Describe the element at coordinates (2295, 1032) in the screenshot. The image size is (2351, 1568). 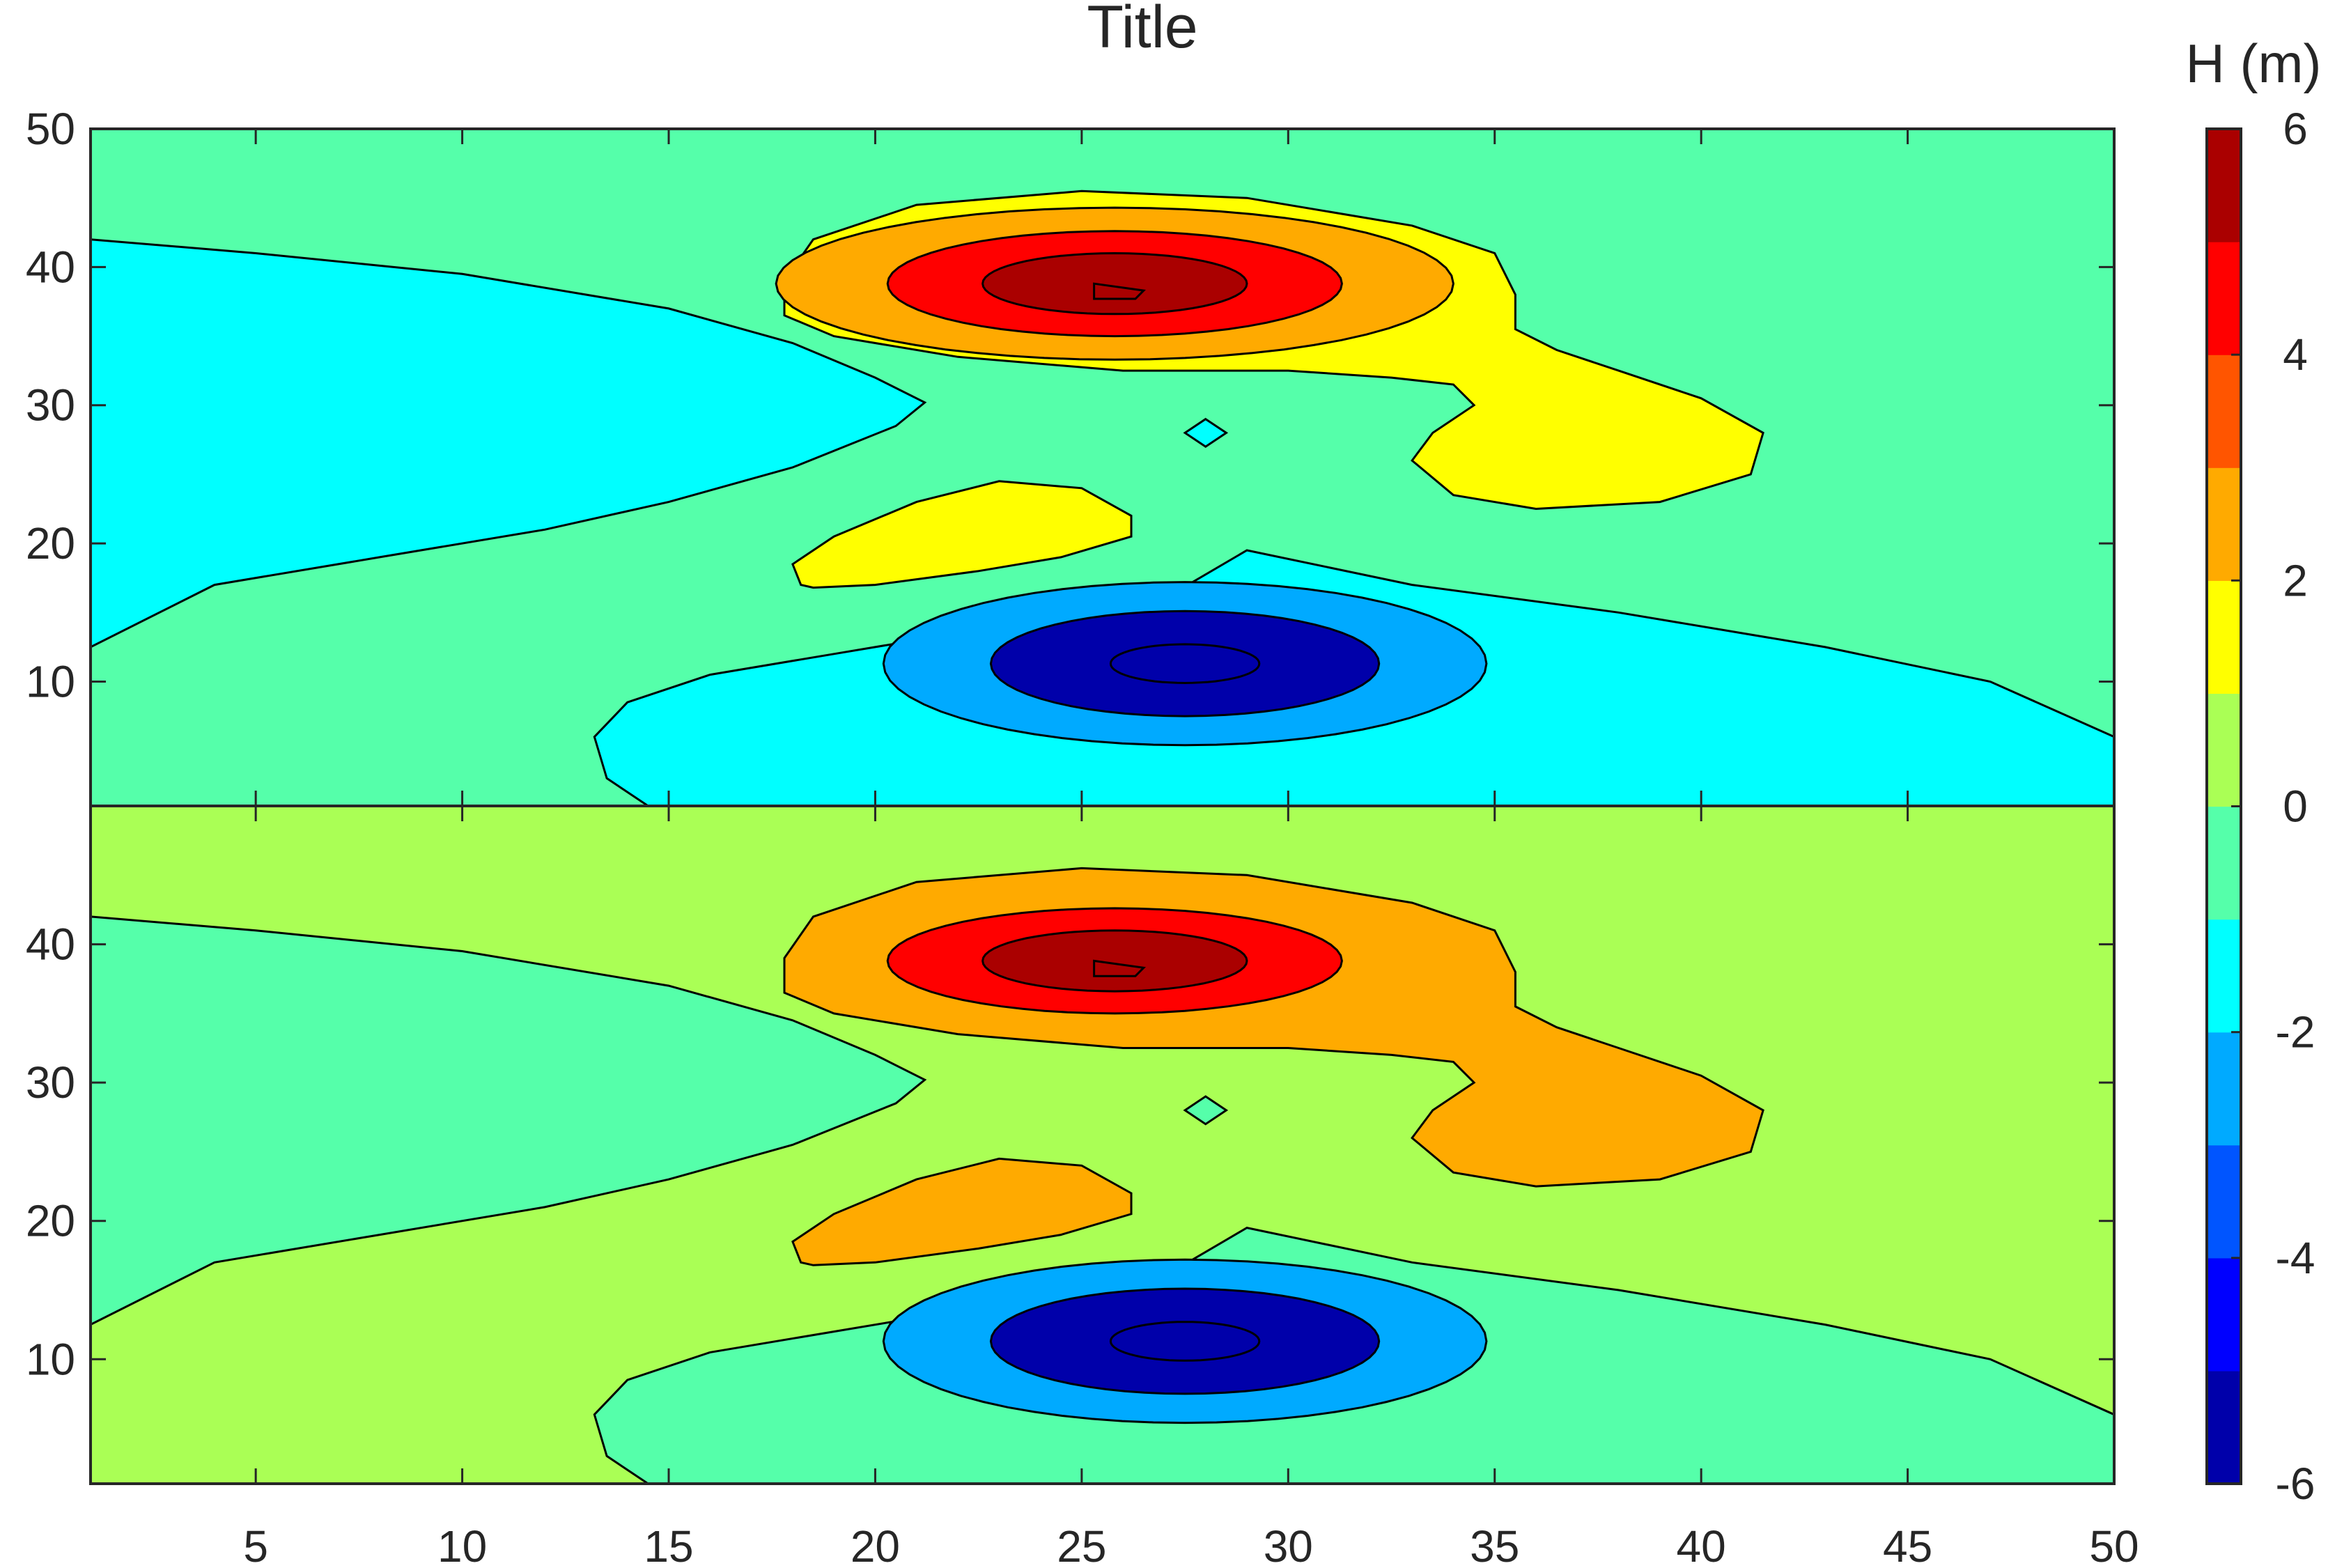
I see `colorbar-tick-label: -2` at that location.